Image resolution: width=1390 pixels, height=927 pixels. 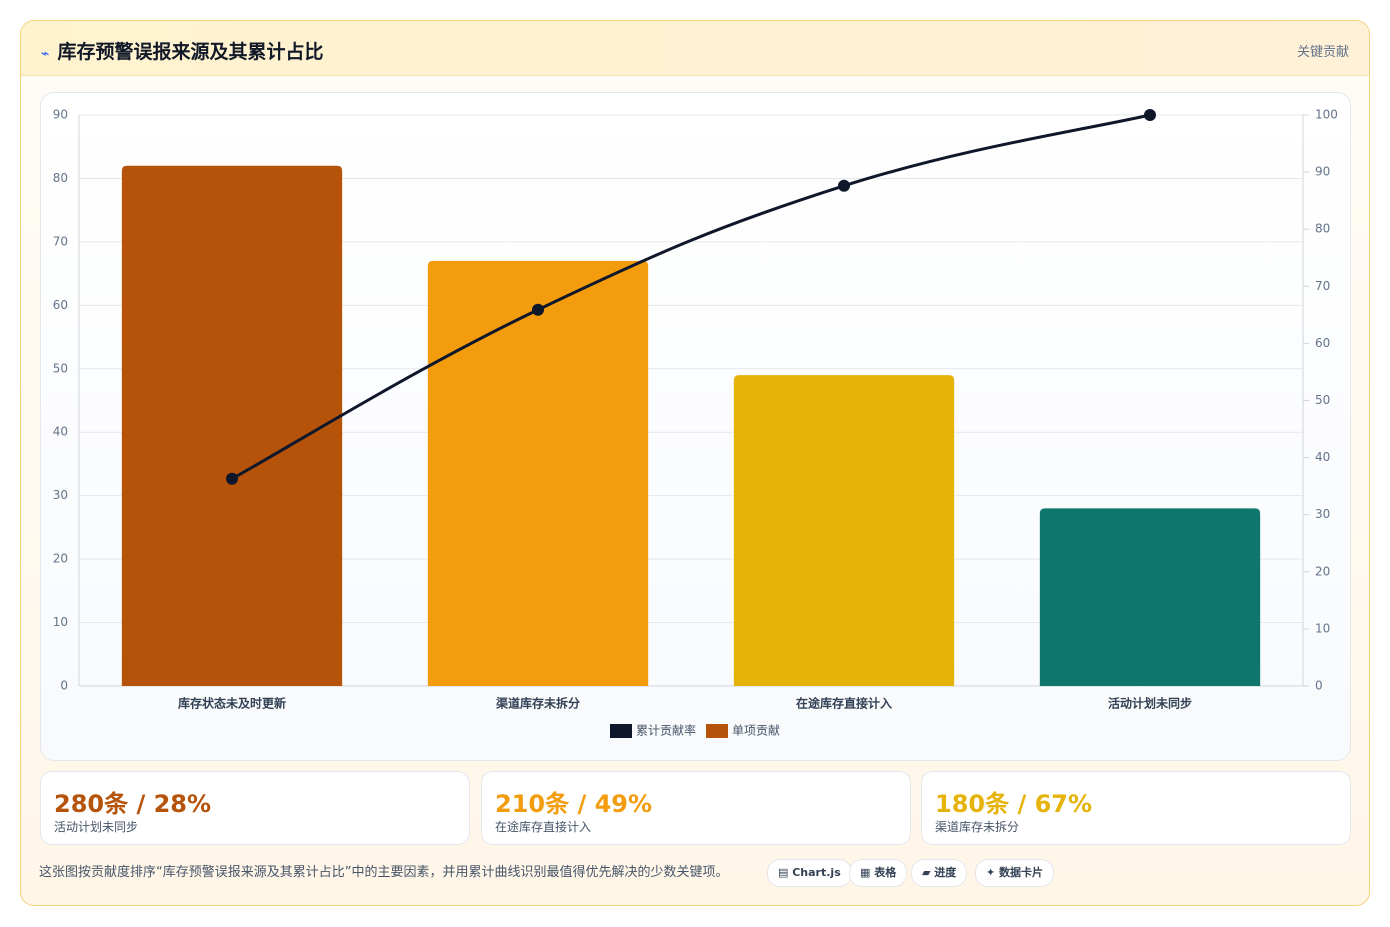 I want to click on chip: ▰ 进度, so click(x=939, y=873).